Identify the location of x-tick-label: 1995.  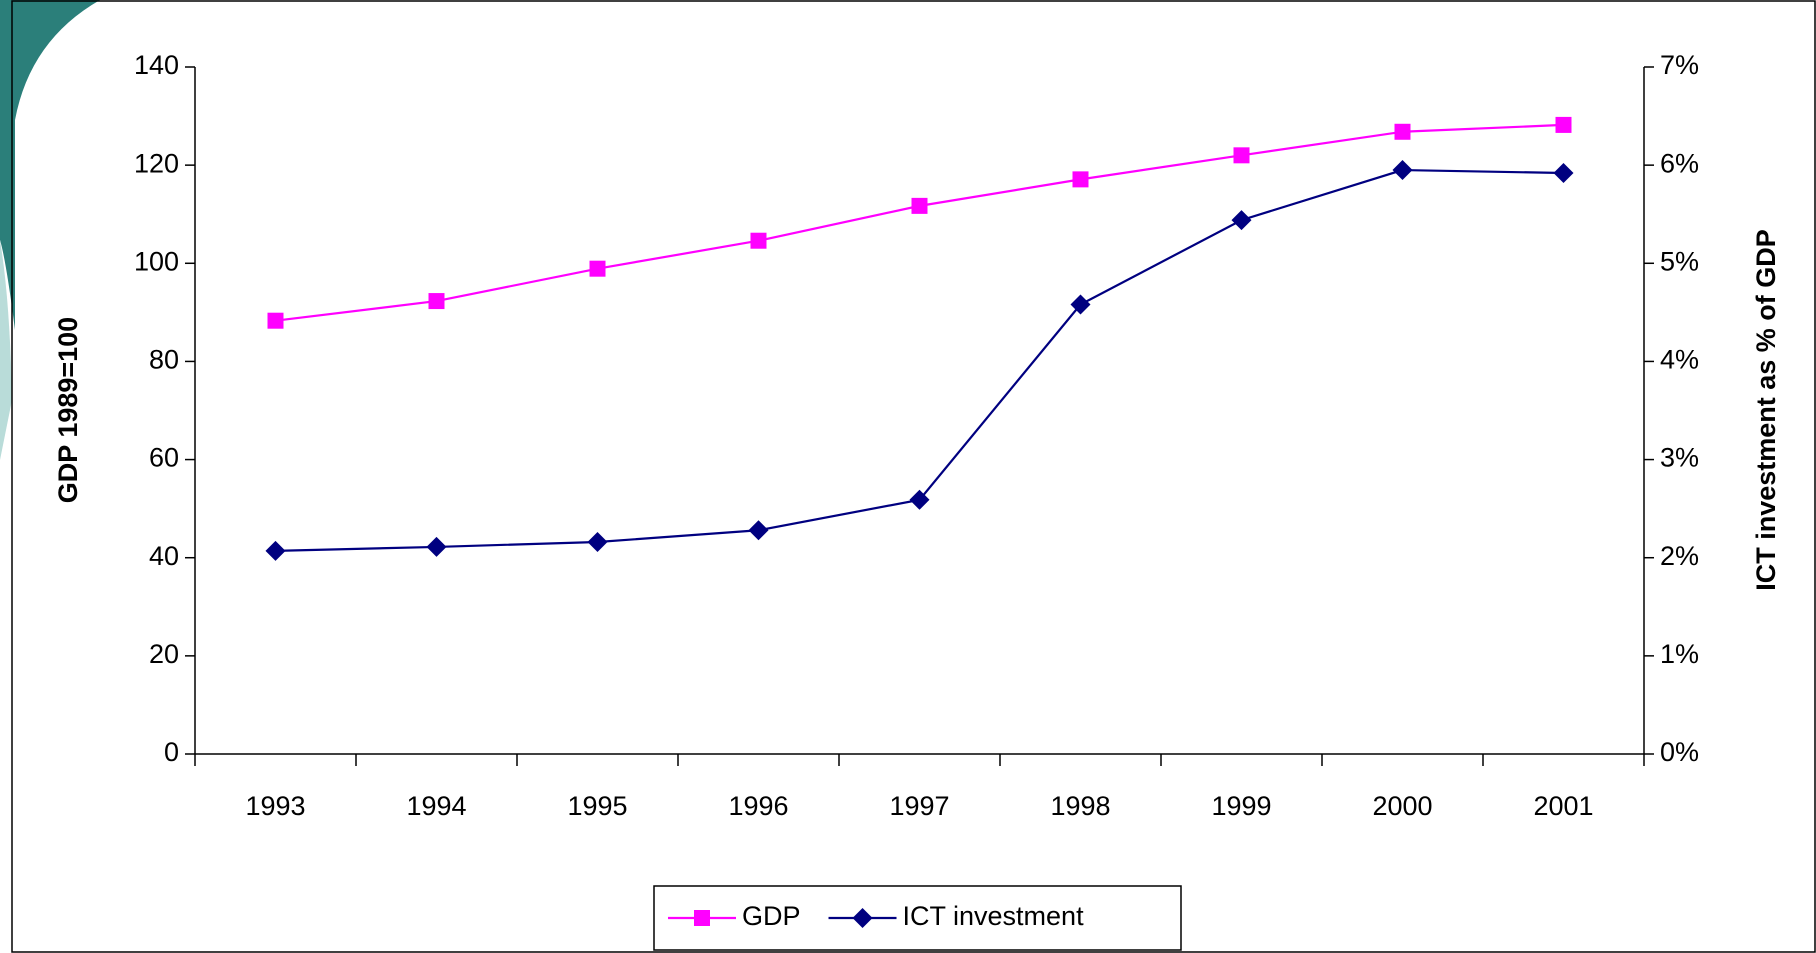
(597, 806).